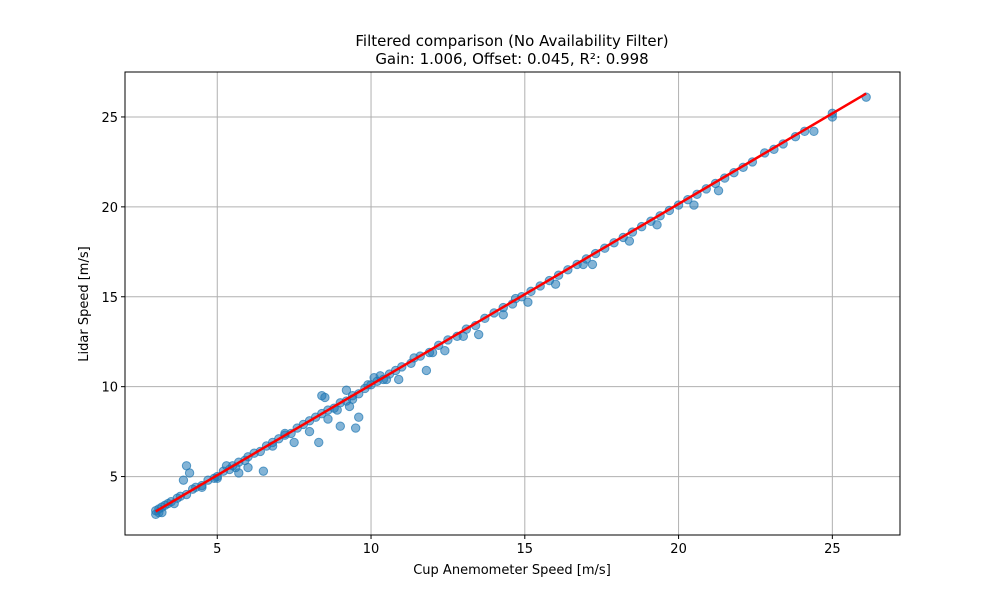  What do you see at coordinates (512, 570) in the screenshot?
I see `x-axis-label: Cup Anemometer Speed [m/s]` at bounding box center [512, 570].